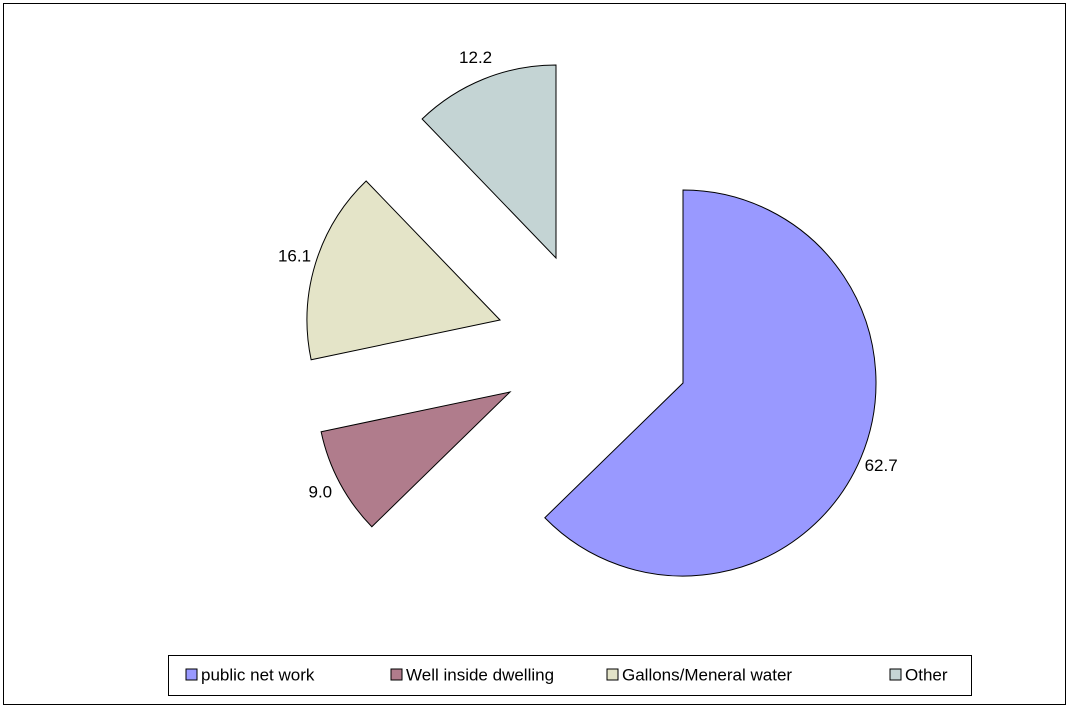 The width and height of the screenshot is (1070, 709). What do you see at coordinates (570, 675) in the screenshot?
I see `legend-box` at bounding box center [570, 675].